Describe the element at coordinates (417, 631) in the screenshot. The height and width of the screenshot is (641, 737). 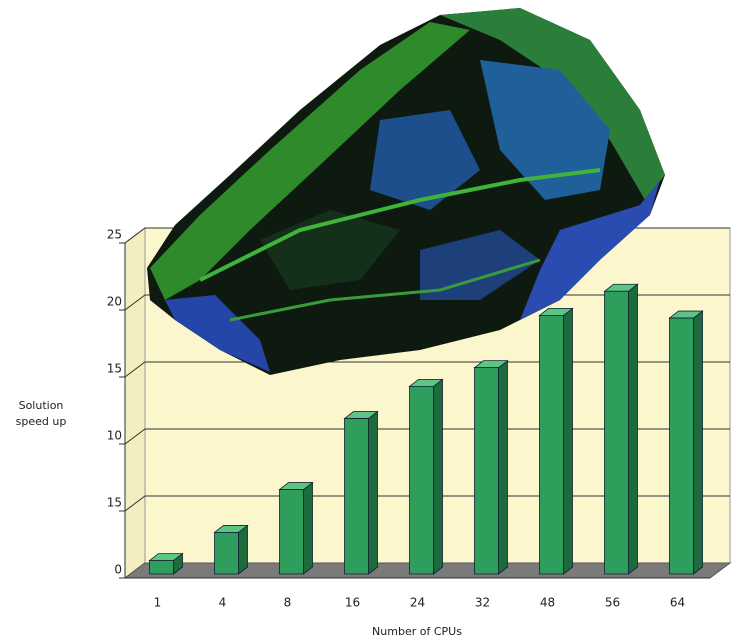
I see `x-axis-title: Number of CPUs` at that location.